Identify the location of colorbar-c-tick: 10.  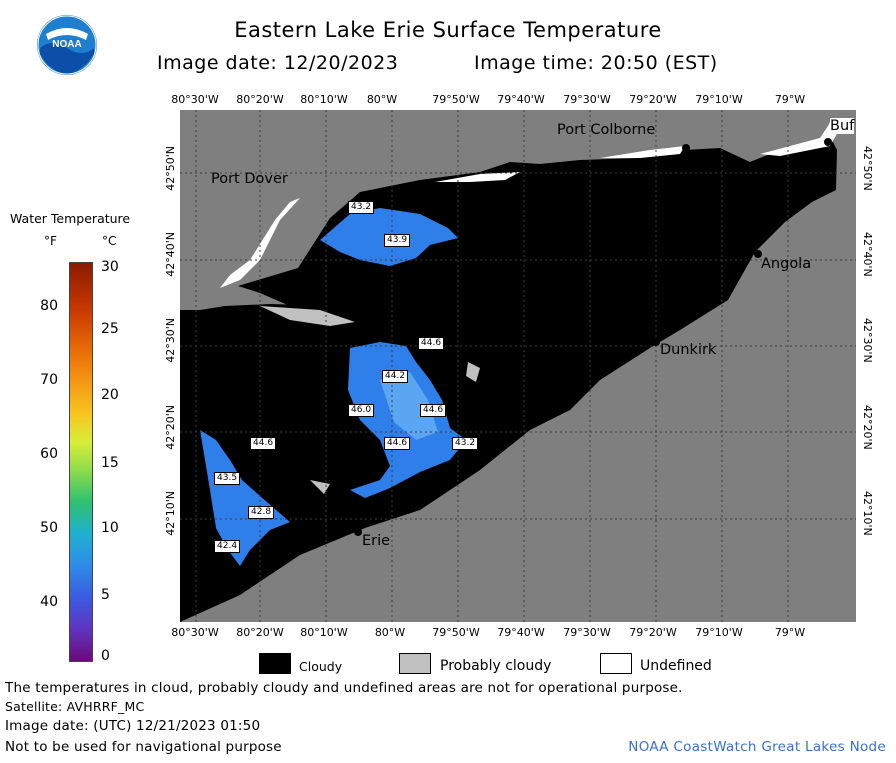
(110, 528).